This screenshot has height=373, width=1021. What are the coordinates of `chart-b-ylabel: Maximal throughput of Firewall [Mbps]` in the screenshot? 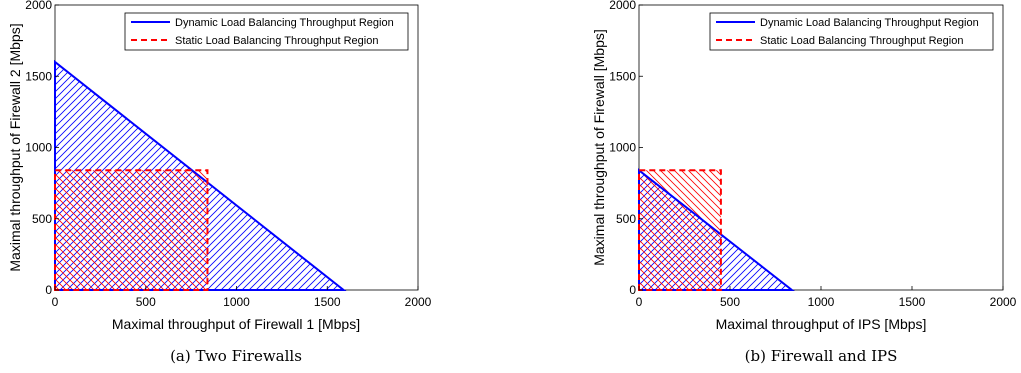 It's located at (599, 147).